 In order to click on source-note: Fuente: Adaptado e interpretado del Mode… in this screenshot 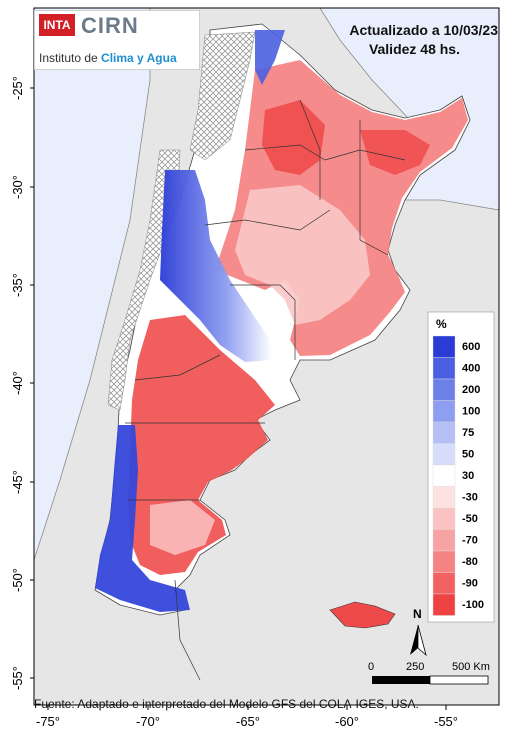, I will do `click(226, 704)`.